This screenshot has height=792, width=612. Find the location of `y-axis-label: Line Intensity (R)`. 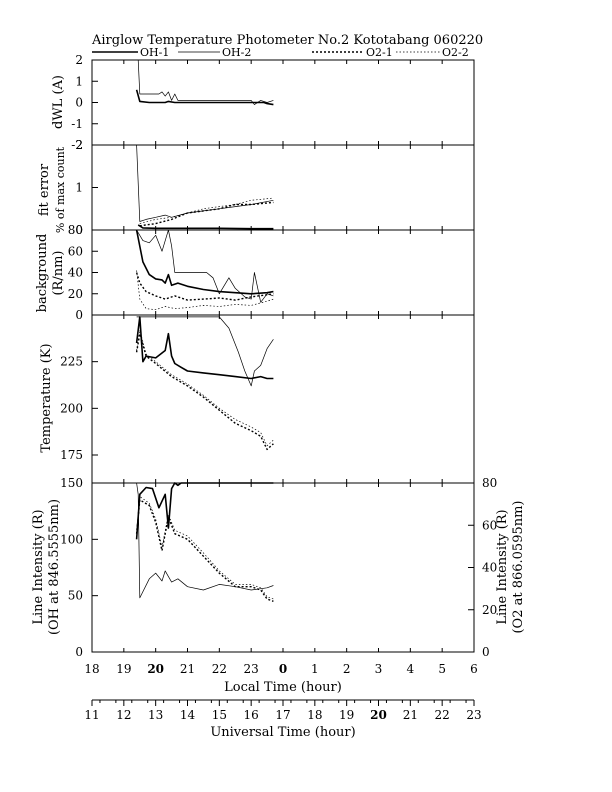

y-axis-label: Line Intensity (R) is located at coordinates (38, 566).